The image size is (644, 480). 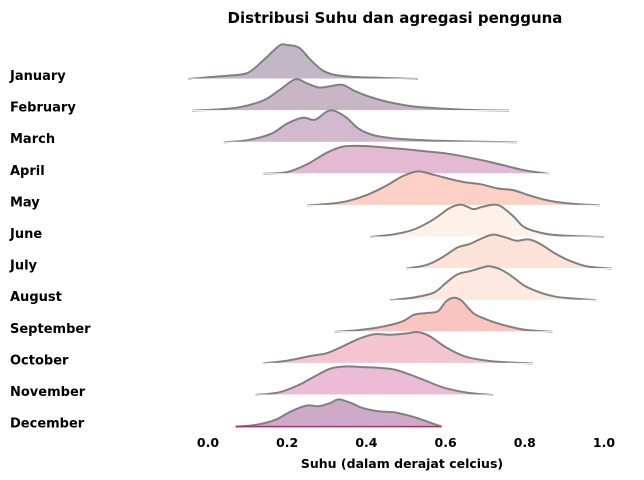 I want to click on month-label-june: June, so click(x=25, y=234).